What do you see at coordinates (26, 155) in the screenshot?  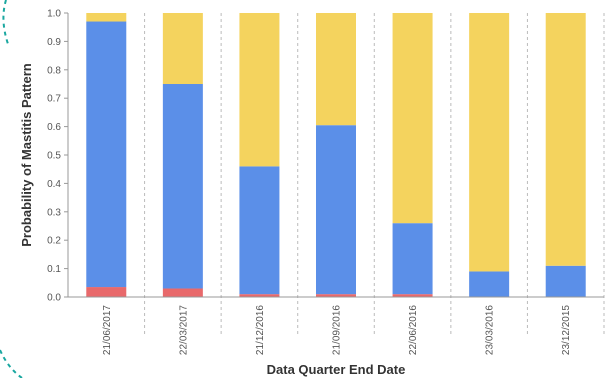 I see `y-axis-title: Probability of Mastitis Pattern` at bounding box center [26, 155].